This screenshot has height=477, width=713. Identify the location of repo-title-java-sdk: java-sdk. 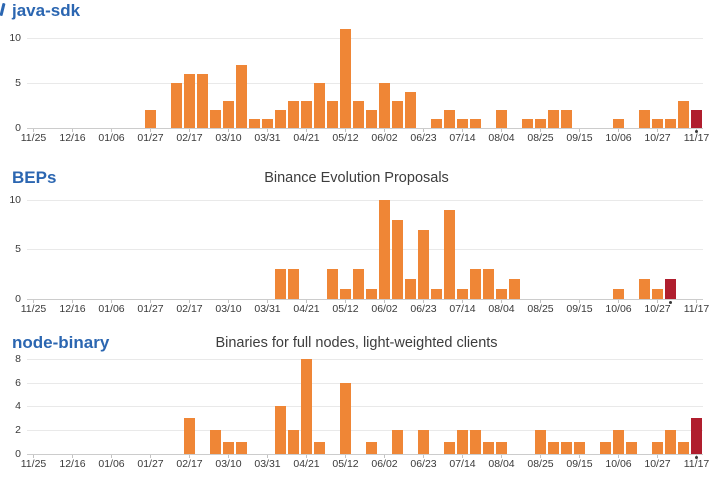
(46, 10).